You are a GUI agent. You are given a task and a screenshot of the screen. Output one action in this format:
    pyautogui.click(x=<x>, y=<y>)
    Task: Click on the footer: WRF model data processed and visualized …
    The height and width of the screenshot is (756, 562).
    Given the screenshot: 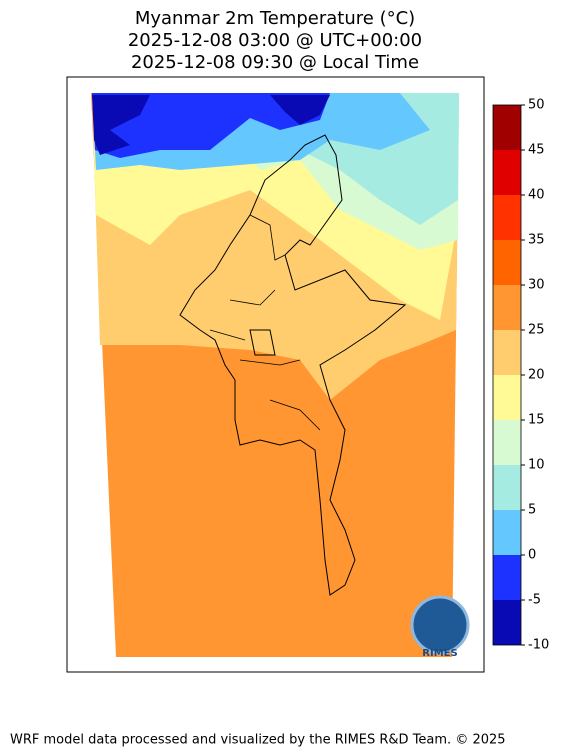 What is the action you would take?
    pyautogui.click(x=258, y=740)
    